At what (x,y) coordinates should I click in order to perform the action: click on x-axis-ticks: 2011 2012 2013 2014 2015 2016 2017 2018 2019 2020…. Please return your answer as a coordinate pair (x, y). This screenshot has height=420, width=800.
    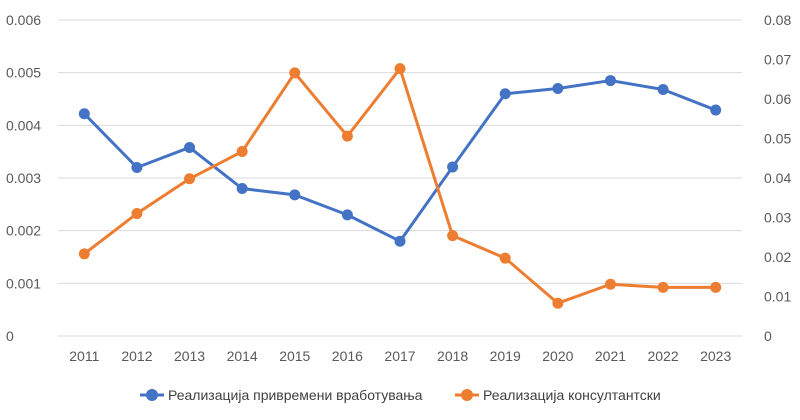
    Looking at the image, I should click on (400, 356).